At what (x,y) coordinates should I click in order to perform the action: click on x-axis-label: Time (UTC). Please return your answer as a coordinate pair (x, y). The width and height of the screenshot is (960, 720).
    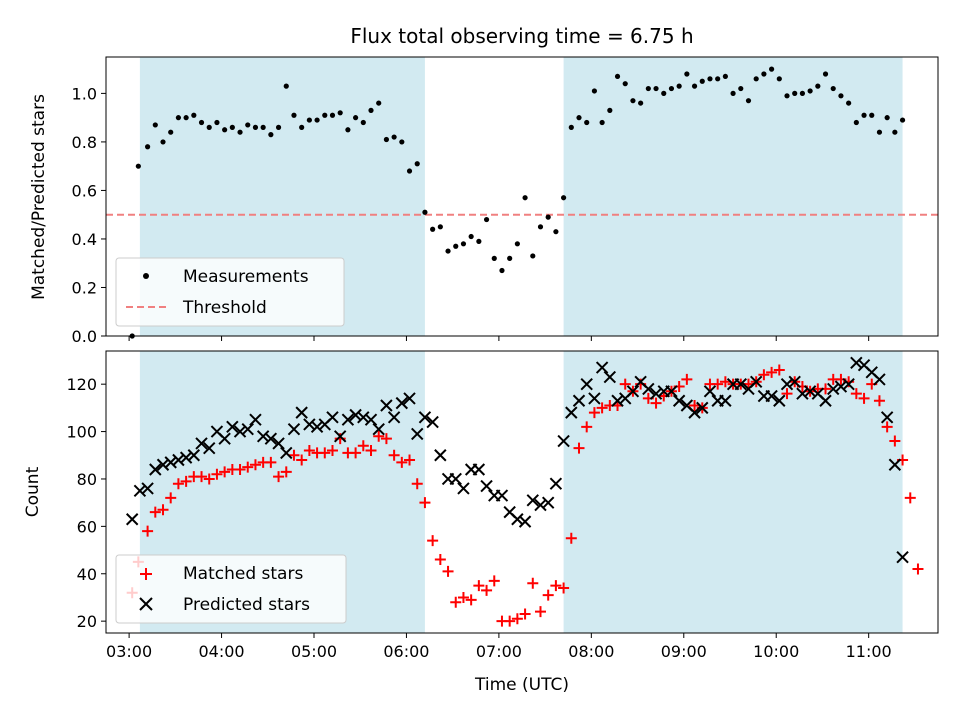
    Looking at the image, I should click on (521, 685).